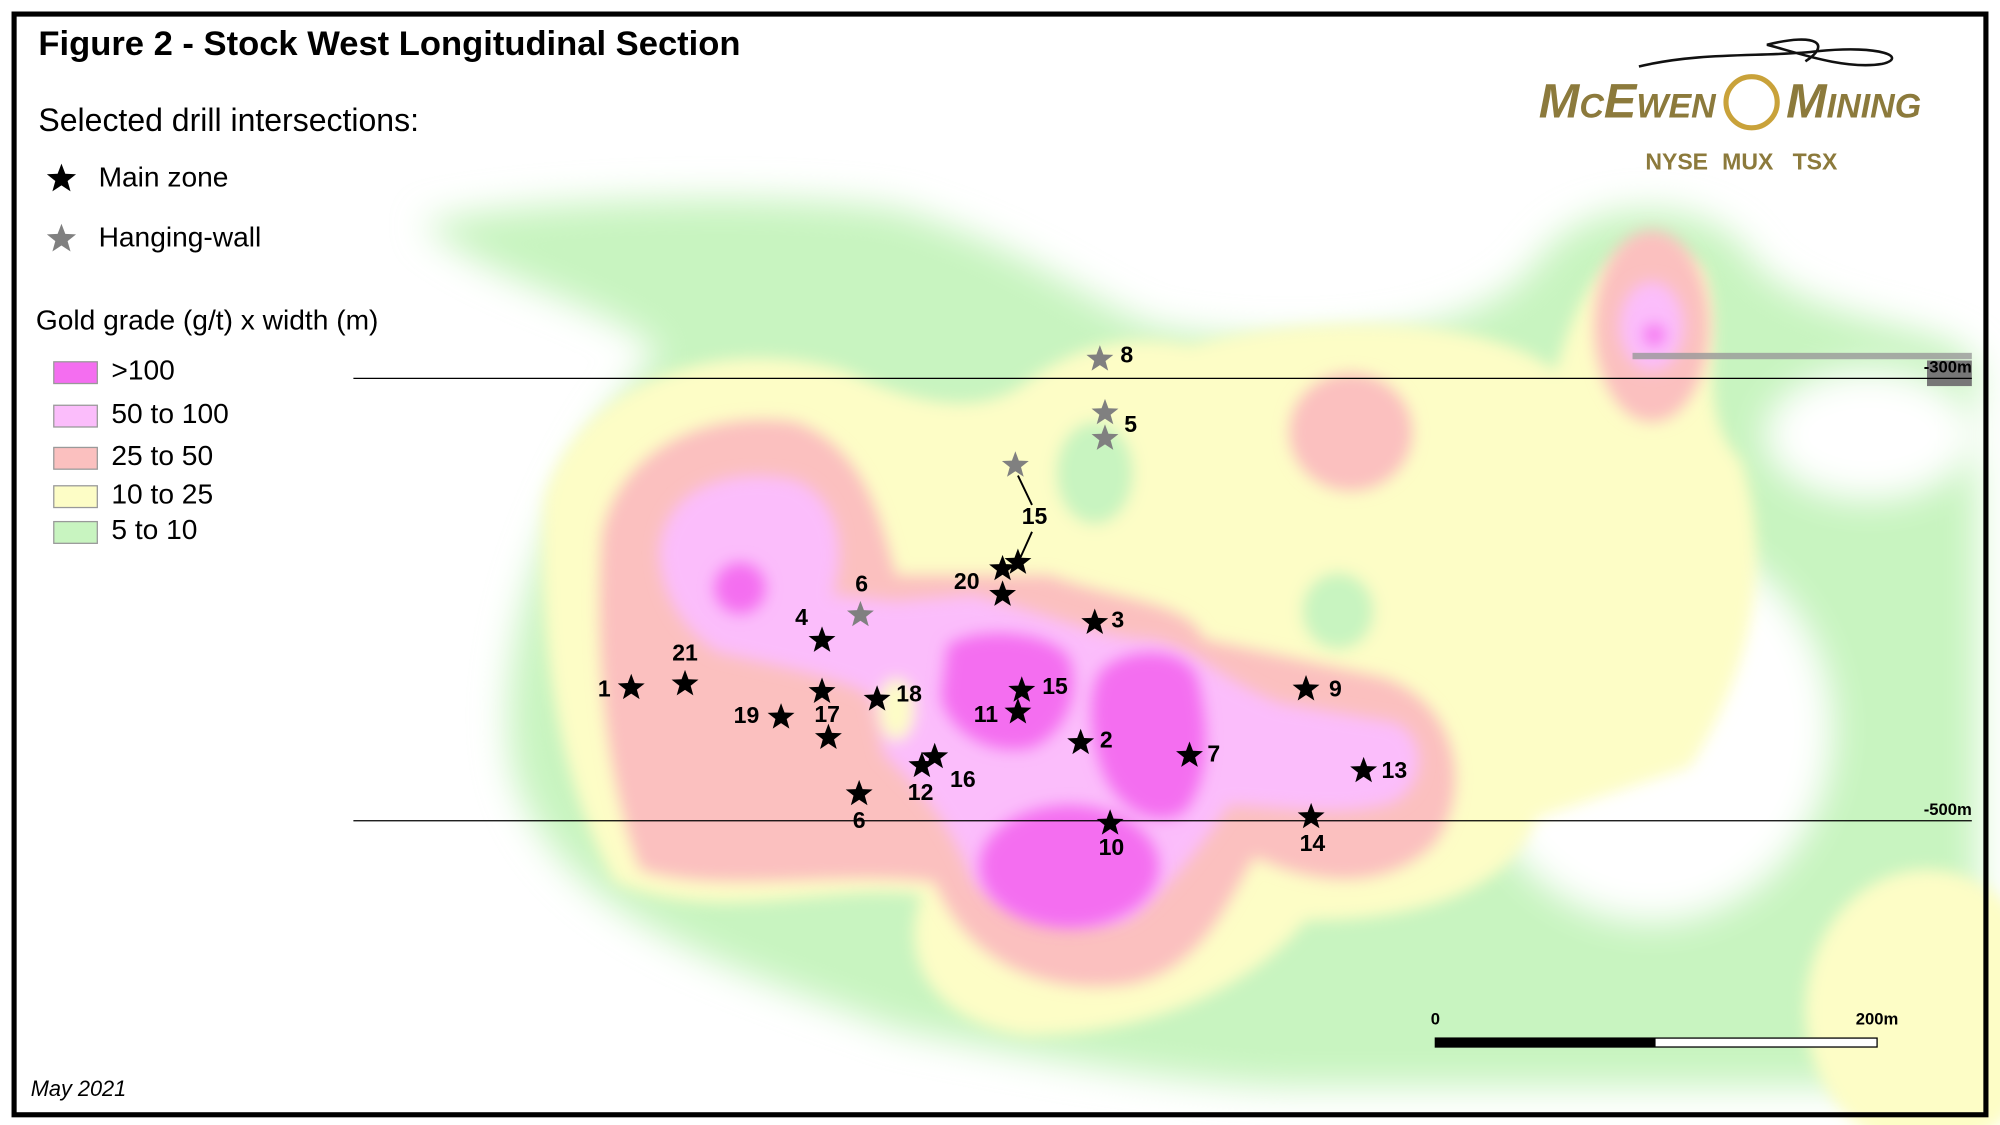 The height and width of the screenshot is (1125, 2000). I want to click on logo-swirl, so click(1766, 53).